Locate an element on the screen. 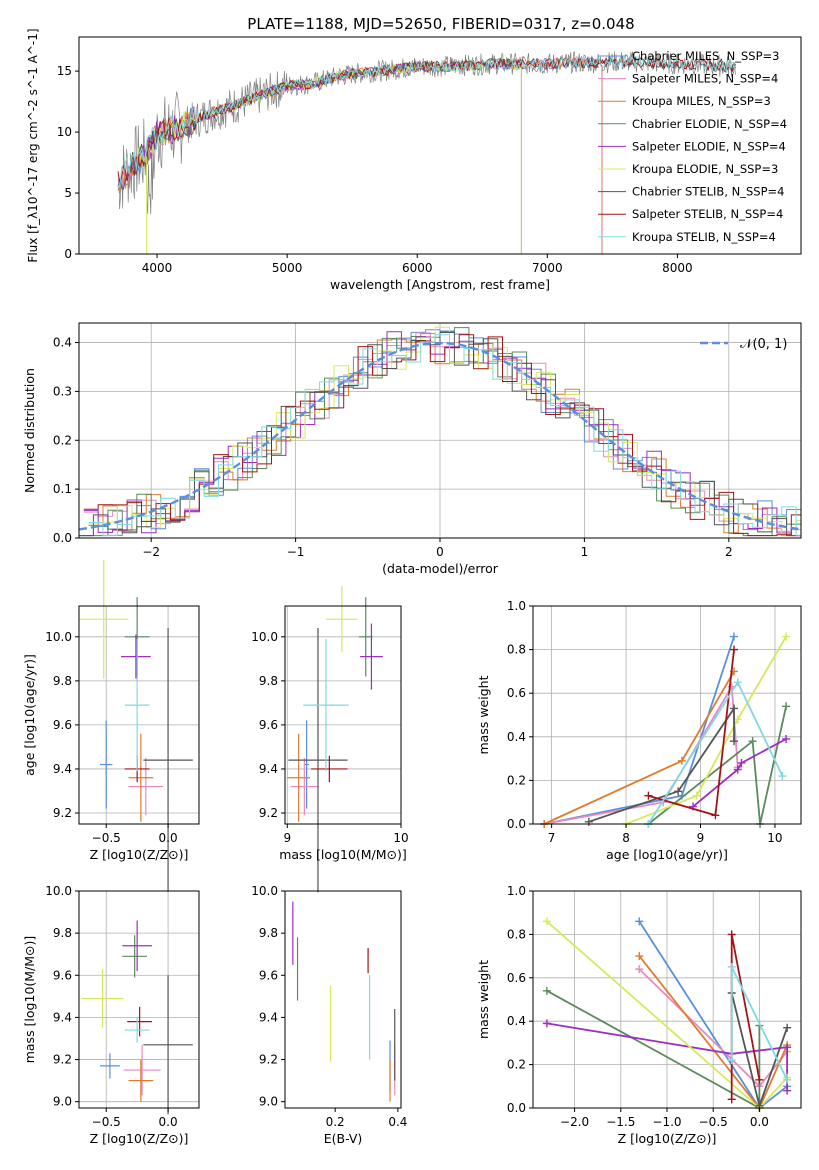 This screenshot has height=1170, width=819. errorbar-salpeter_miles is located at coordinates (142, 1070).